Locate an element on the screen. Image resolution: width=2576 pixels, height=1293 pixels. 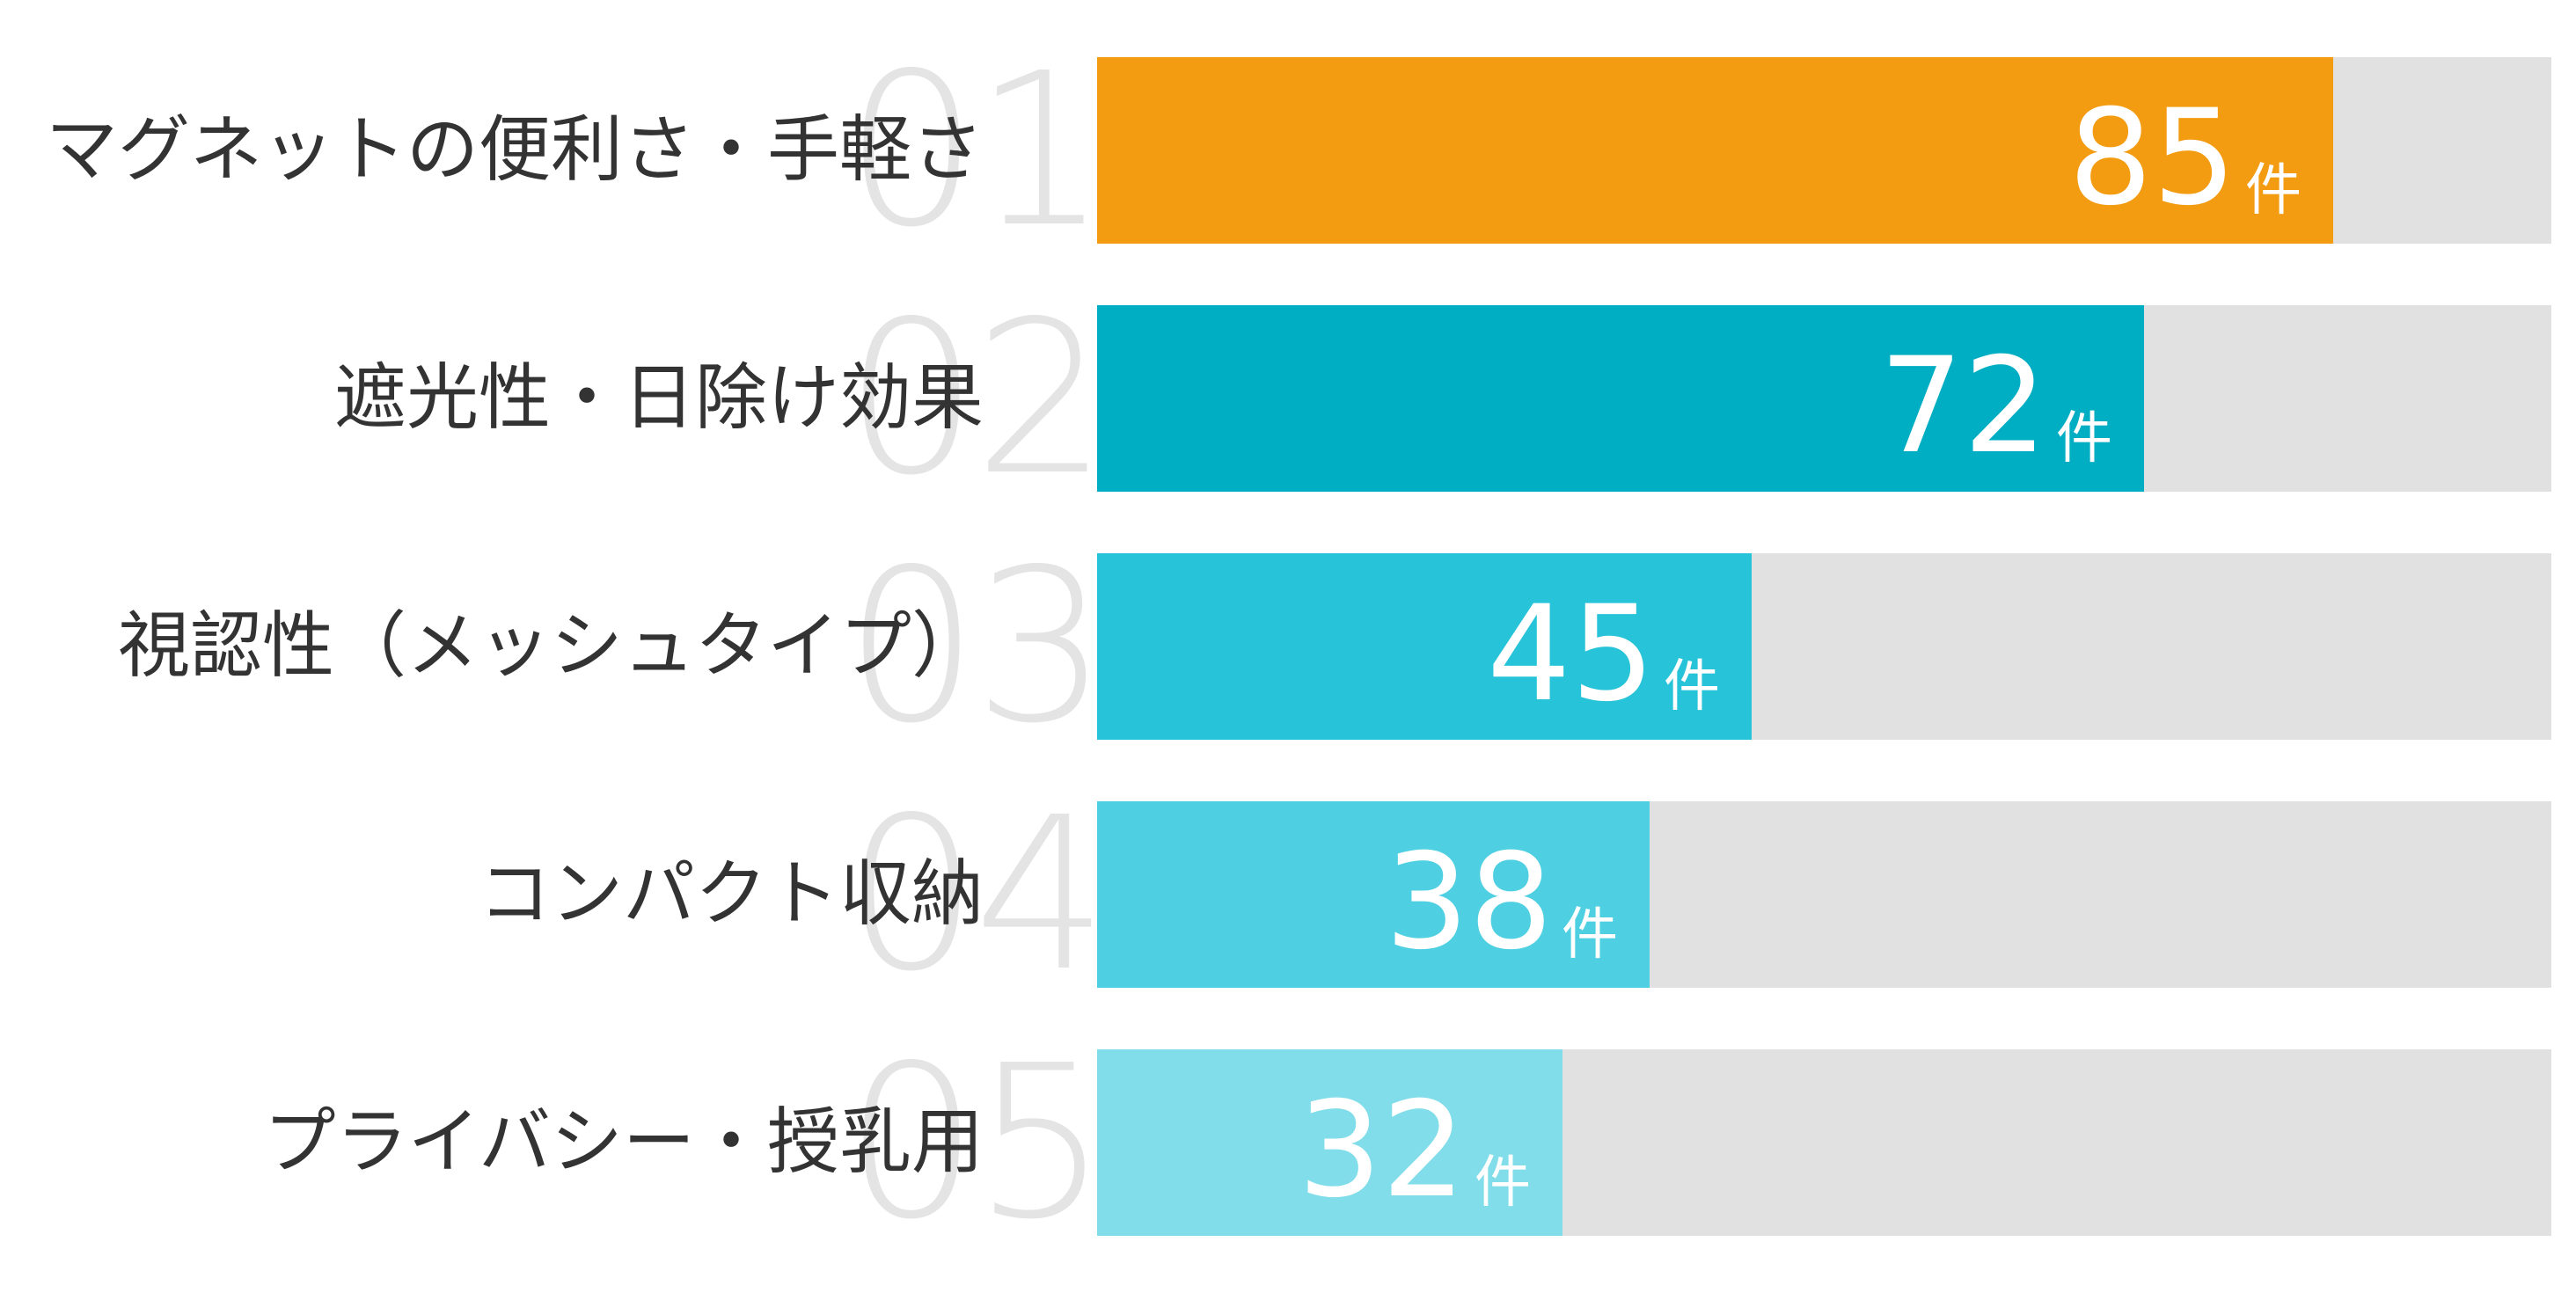
rank-number: 02 is located at coordinates (976, 398).